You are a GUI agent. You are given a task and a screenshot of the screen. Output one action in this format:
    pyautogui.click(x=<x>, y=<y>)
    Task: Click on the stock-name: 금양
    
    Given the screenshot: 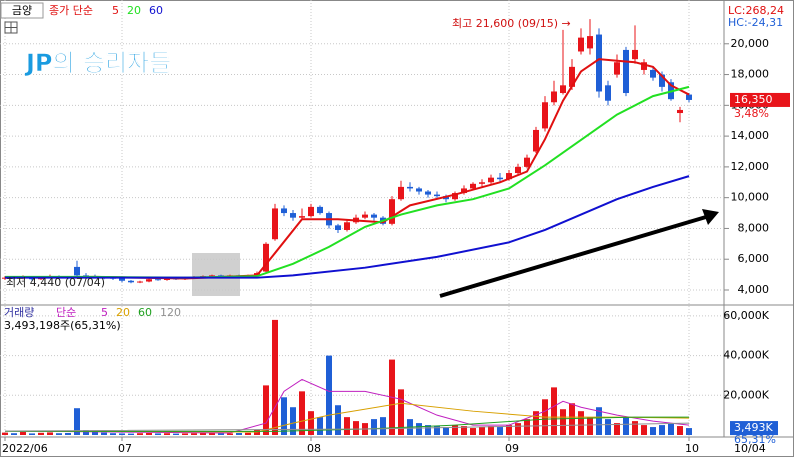 What is the action you would take?
    pyautogui.click(x=22, y=10)
    